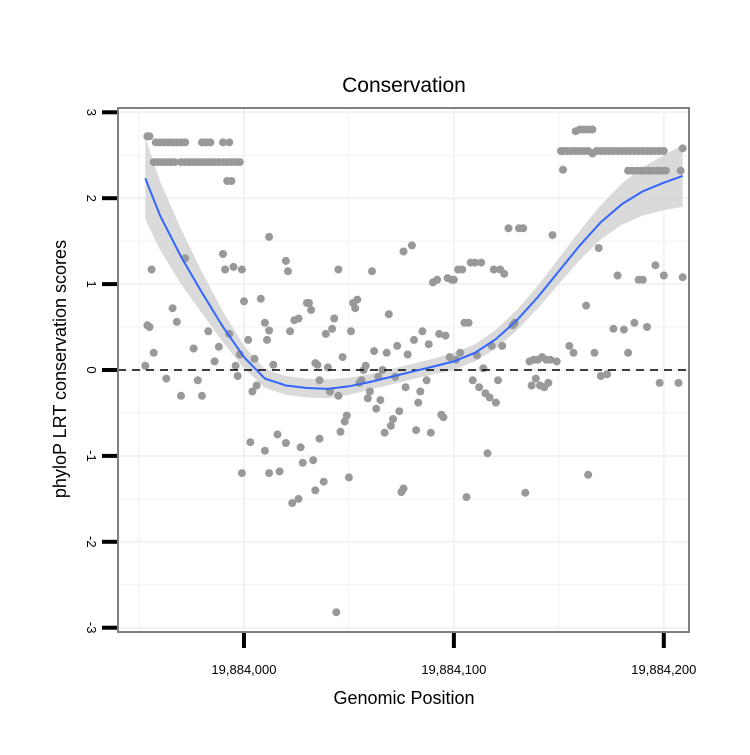 The image size is (750, 755). I want to click on y-axis-title: phyloP LRT conservation scores, so click(60, 369).